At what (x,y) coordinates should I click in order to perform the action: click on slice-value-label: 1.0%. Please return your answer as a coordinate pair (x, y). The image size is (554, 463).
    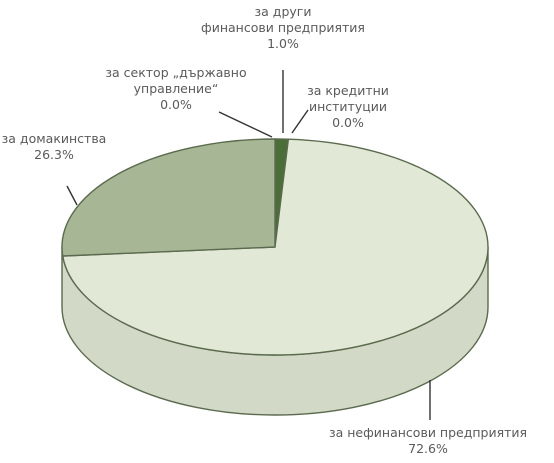
    Looking at the image, I should click on (283, 43).